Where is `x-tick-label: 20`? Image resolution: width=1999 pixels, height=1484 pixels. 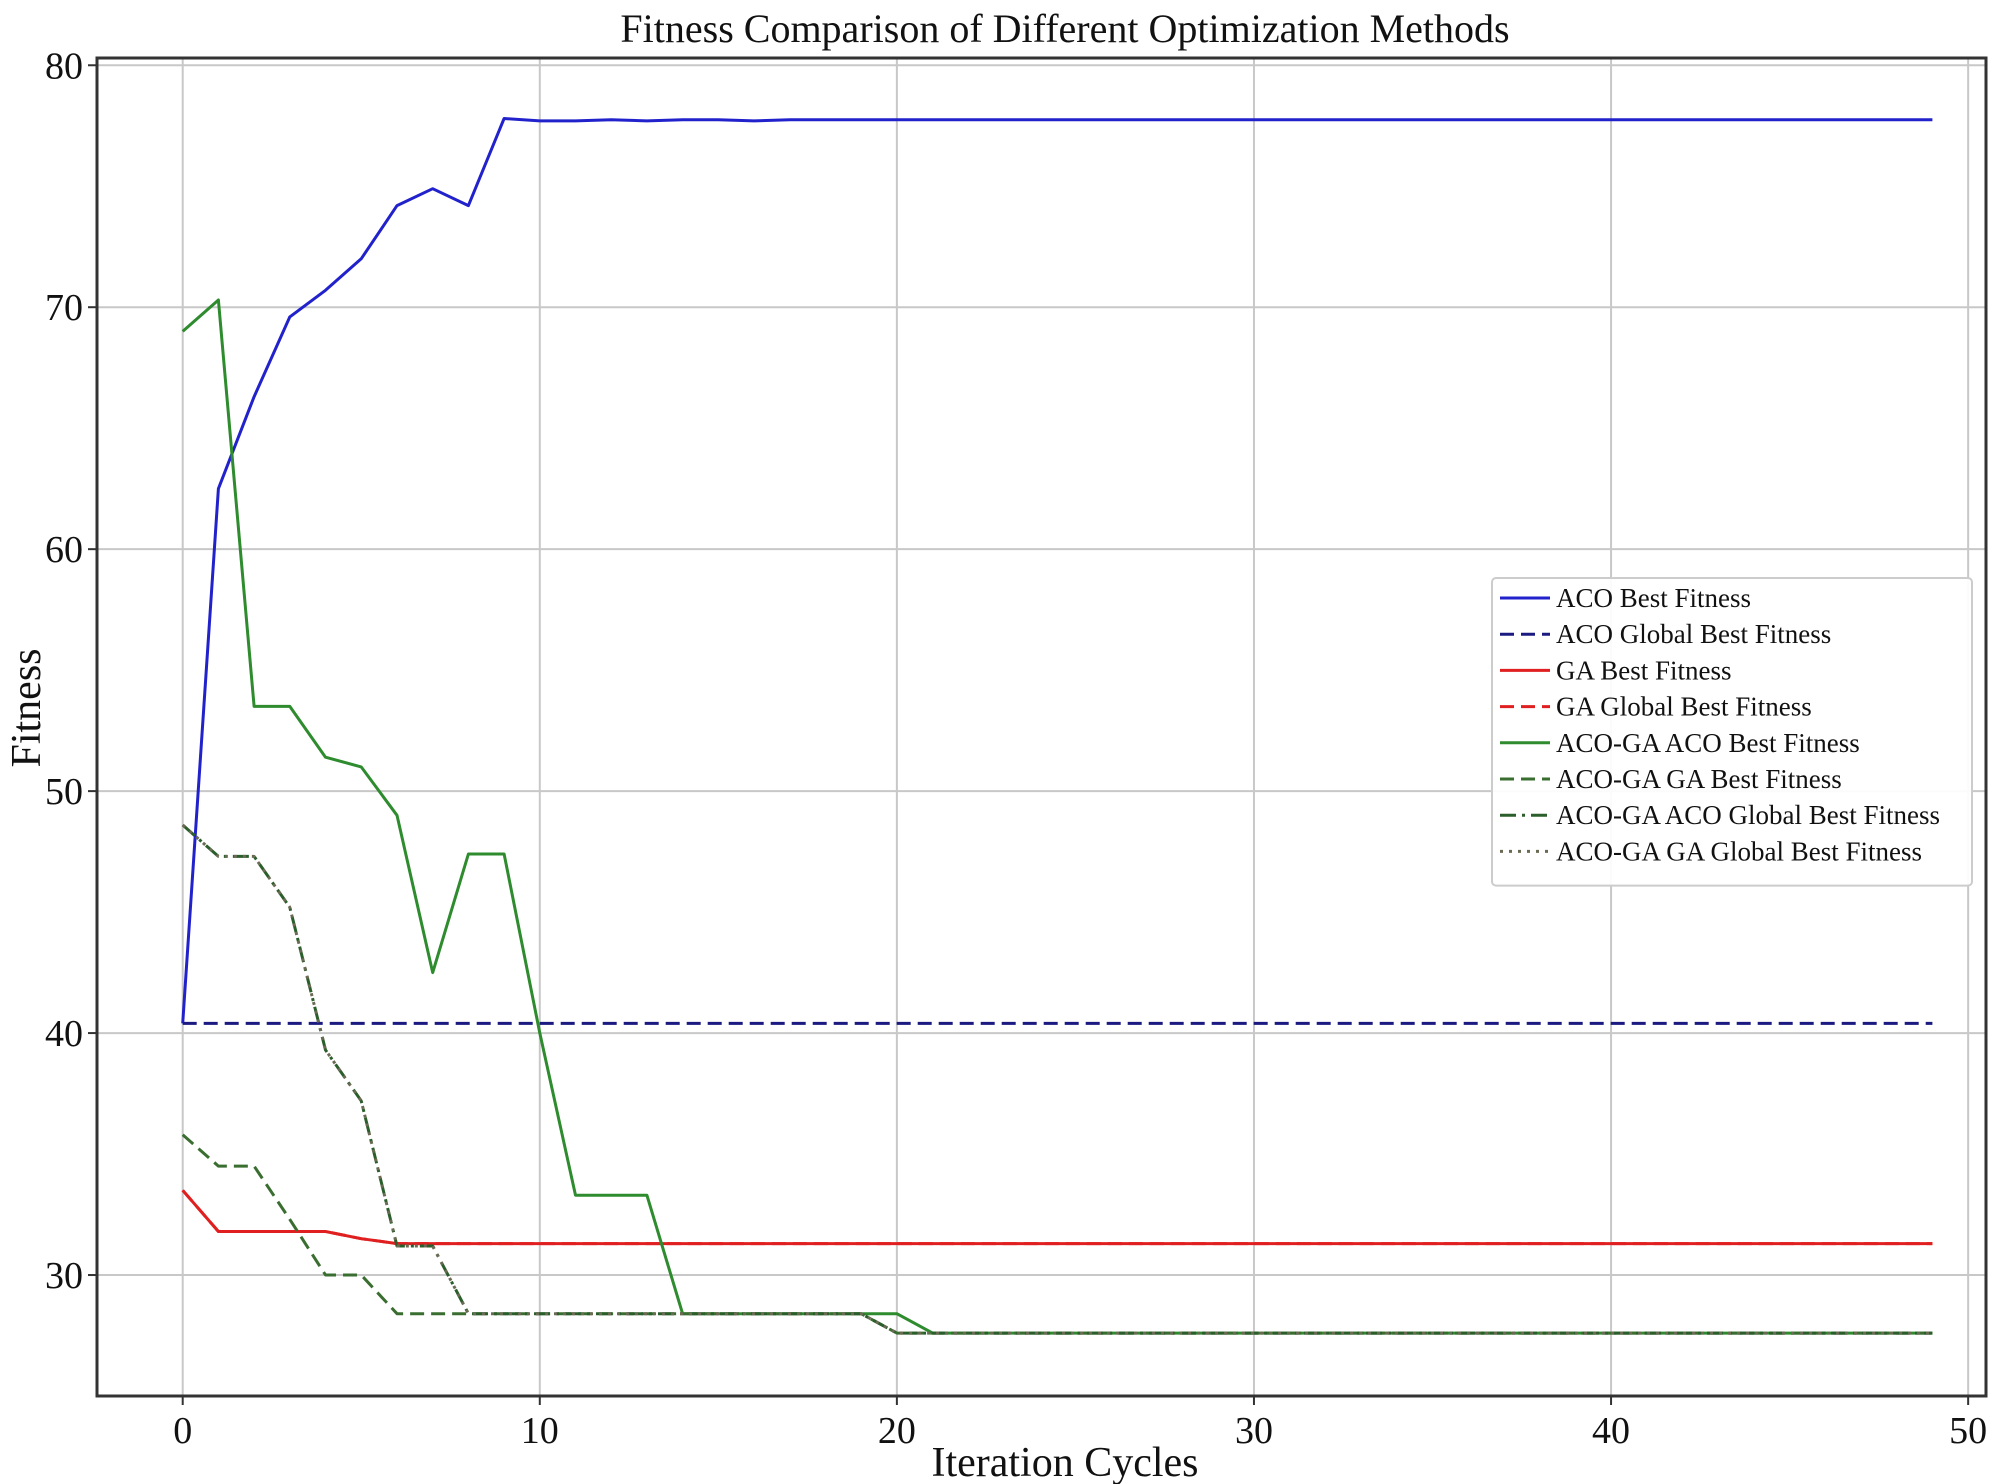
x-tick-label: 20 is located at coordinates (897, 1431).